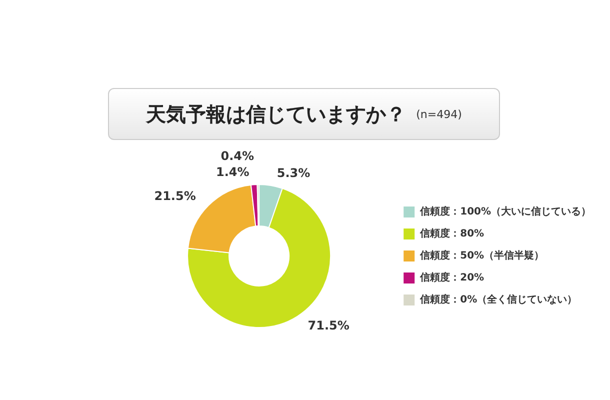 This screenshot has width=610, height=400. I want to click on data-label: 0.4%, so click(237, 155).